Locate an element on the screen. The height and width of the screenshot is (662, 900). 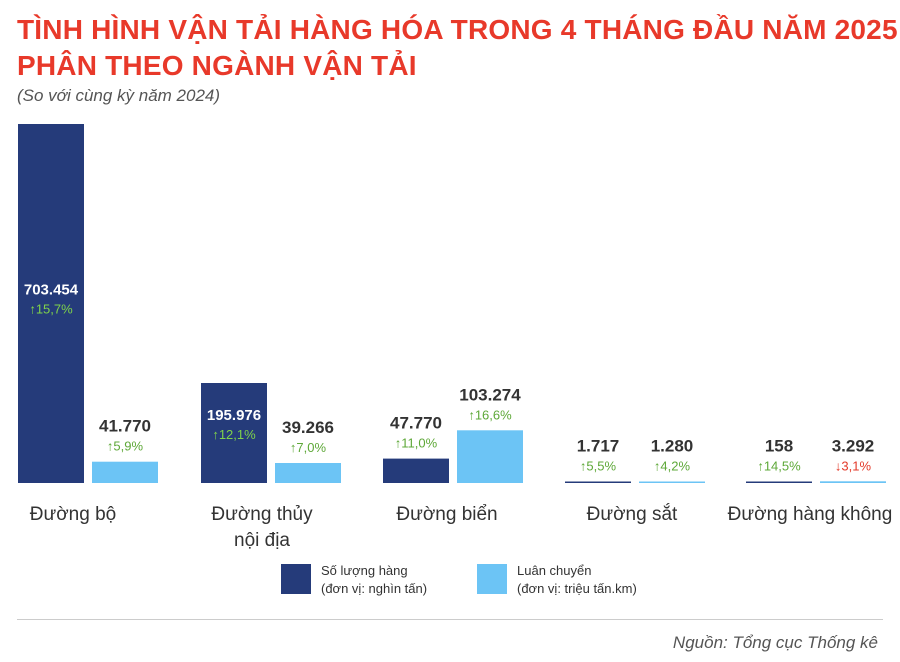
footer-divider is located at coordinates (450, 619).